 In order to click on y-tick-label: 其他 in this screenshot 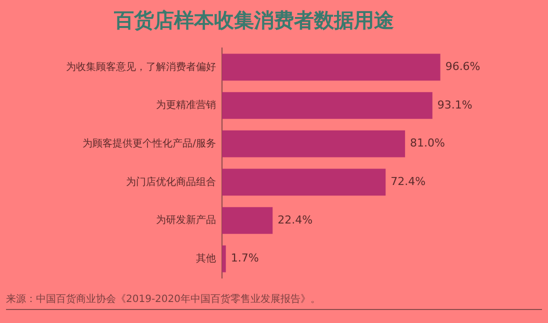, I will do `click(206, 258)`.